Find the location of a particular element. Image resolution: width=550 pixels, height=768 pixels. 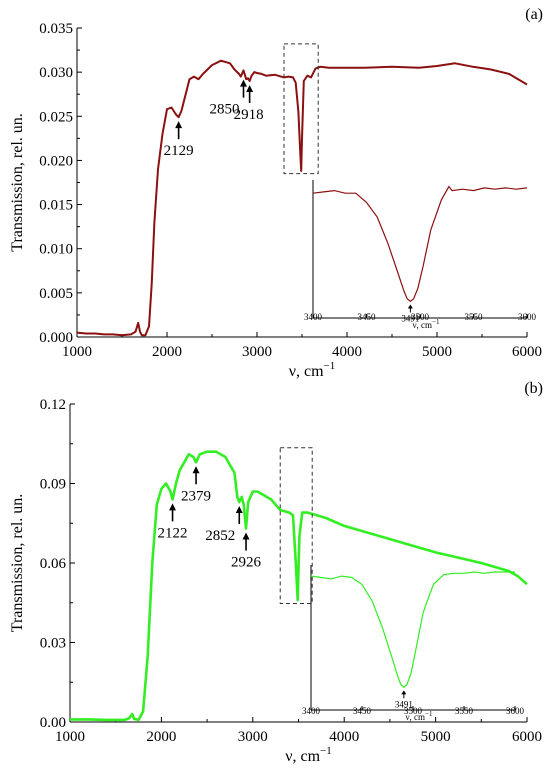

panel-label: (b) is located at coordinates (533, 388).